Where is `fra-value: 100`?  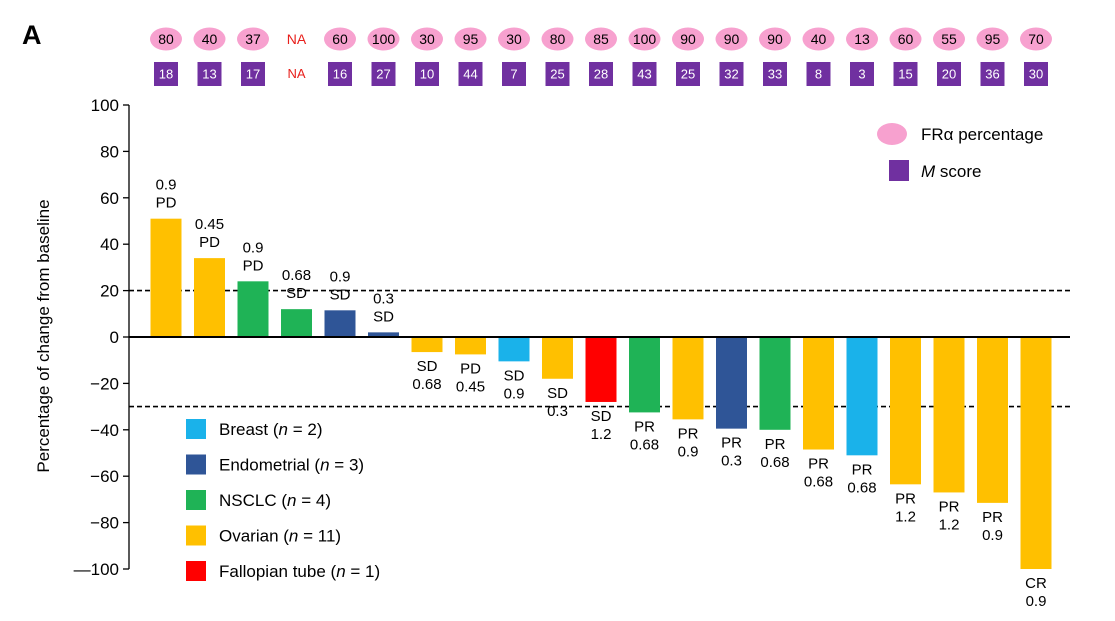 fra-value: 100 is located at coordinates (384, 39).